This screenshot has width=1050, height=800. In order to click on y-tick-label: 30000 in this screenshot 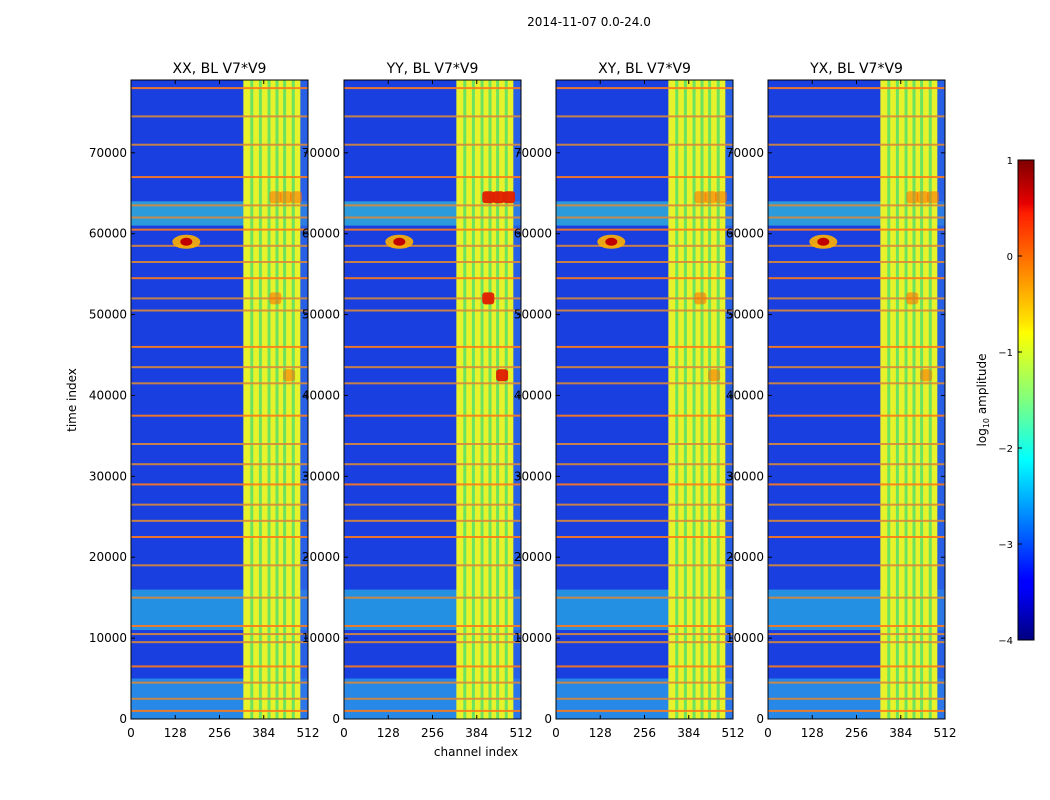, I will do `click(745, 476)`.